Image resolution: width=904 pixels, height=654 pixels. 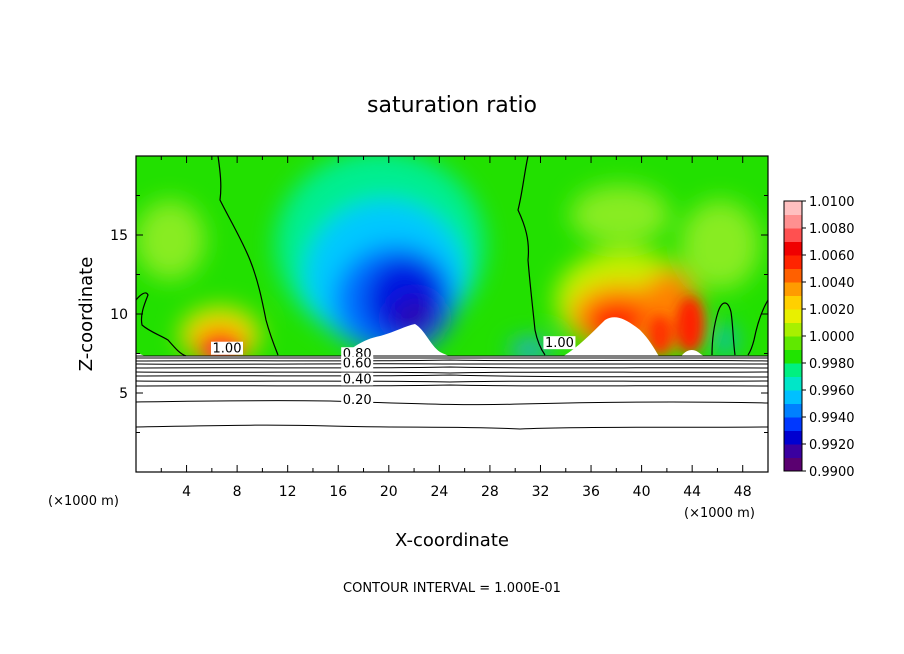 I want to click on x-axis-unit-left: (×1000 m), so click(x=83, y=501).